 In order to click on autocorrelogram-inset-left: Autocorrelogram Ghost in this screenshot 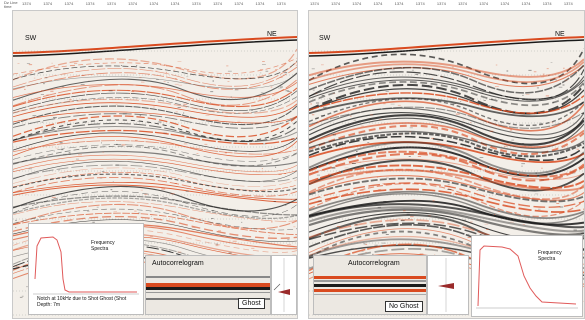, I will do `click(208, 285)`.